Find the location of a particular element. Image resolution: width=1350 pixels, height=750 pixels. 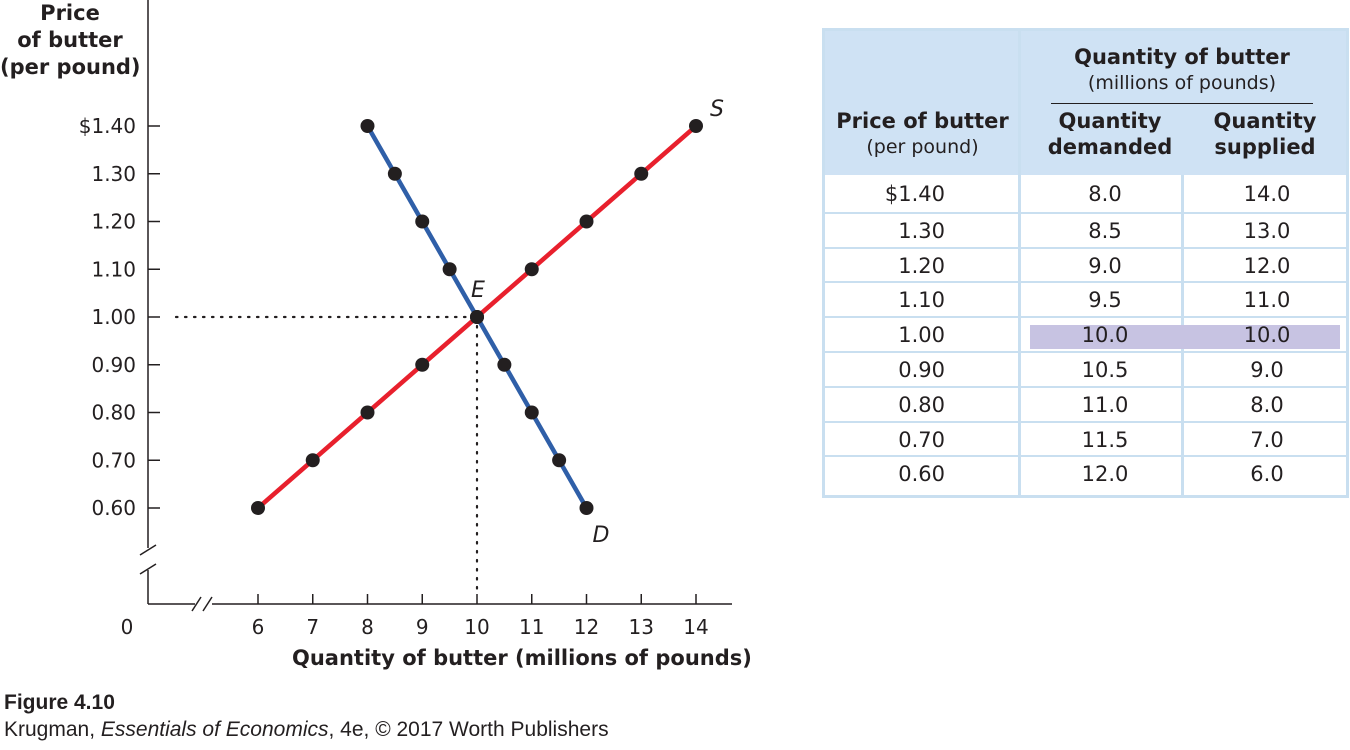

y-tick-label: 1.00 is located at coordinates (113, 317).